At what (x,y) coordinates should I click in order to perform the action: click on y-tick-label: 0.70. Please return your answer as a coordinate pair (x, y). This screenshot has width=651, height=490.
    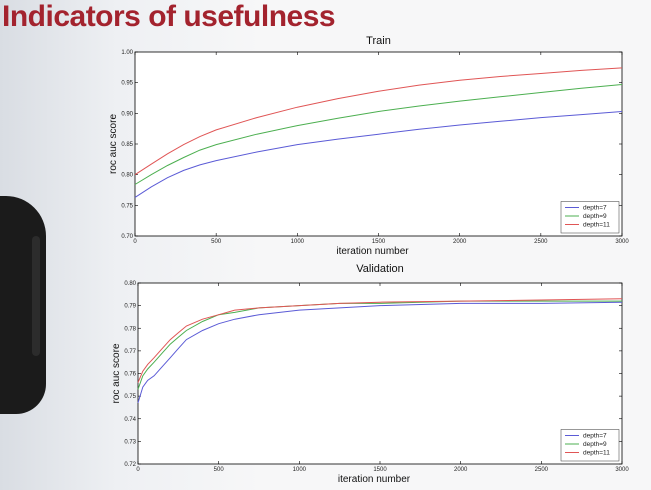
    Looking at the image, I should click on (127, 237).